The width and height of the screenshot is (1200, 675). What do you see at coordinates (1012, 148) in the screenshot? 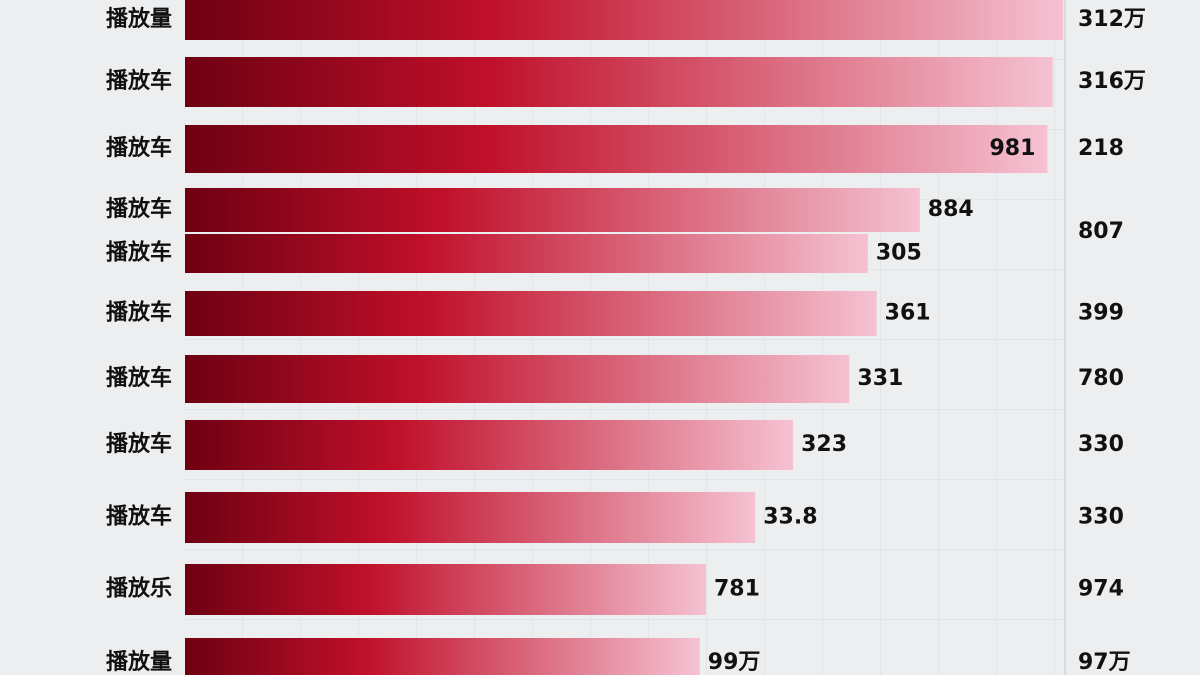
I see `value-label: 981` at bounding box center [1012, 148].